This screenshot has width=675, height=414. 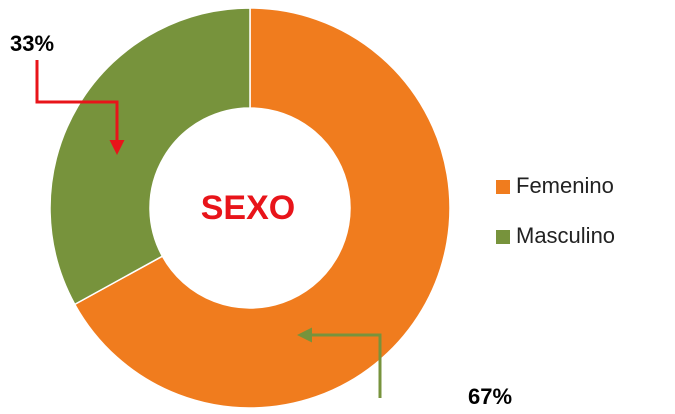 What do you see at coordinates (555, 210) in the screenshot?
I see `legend: Femenino Masculino` at bounding box center [555, 210].